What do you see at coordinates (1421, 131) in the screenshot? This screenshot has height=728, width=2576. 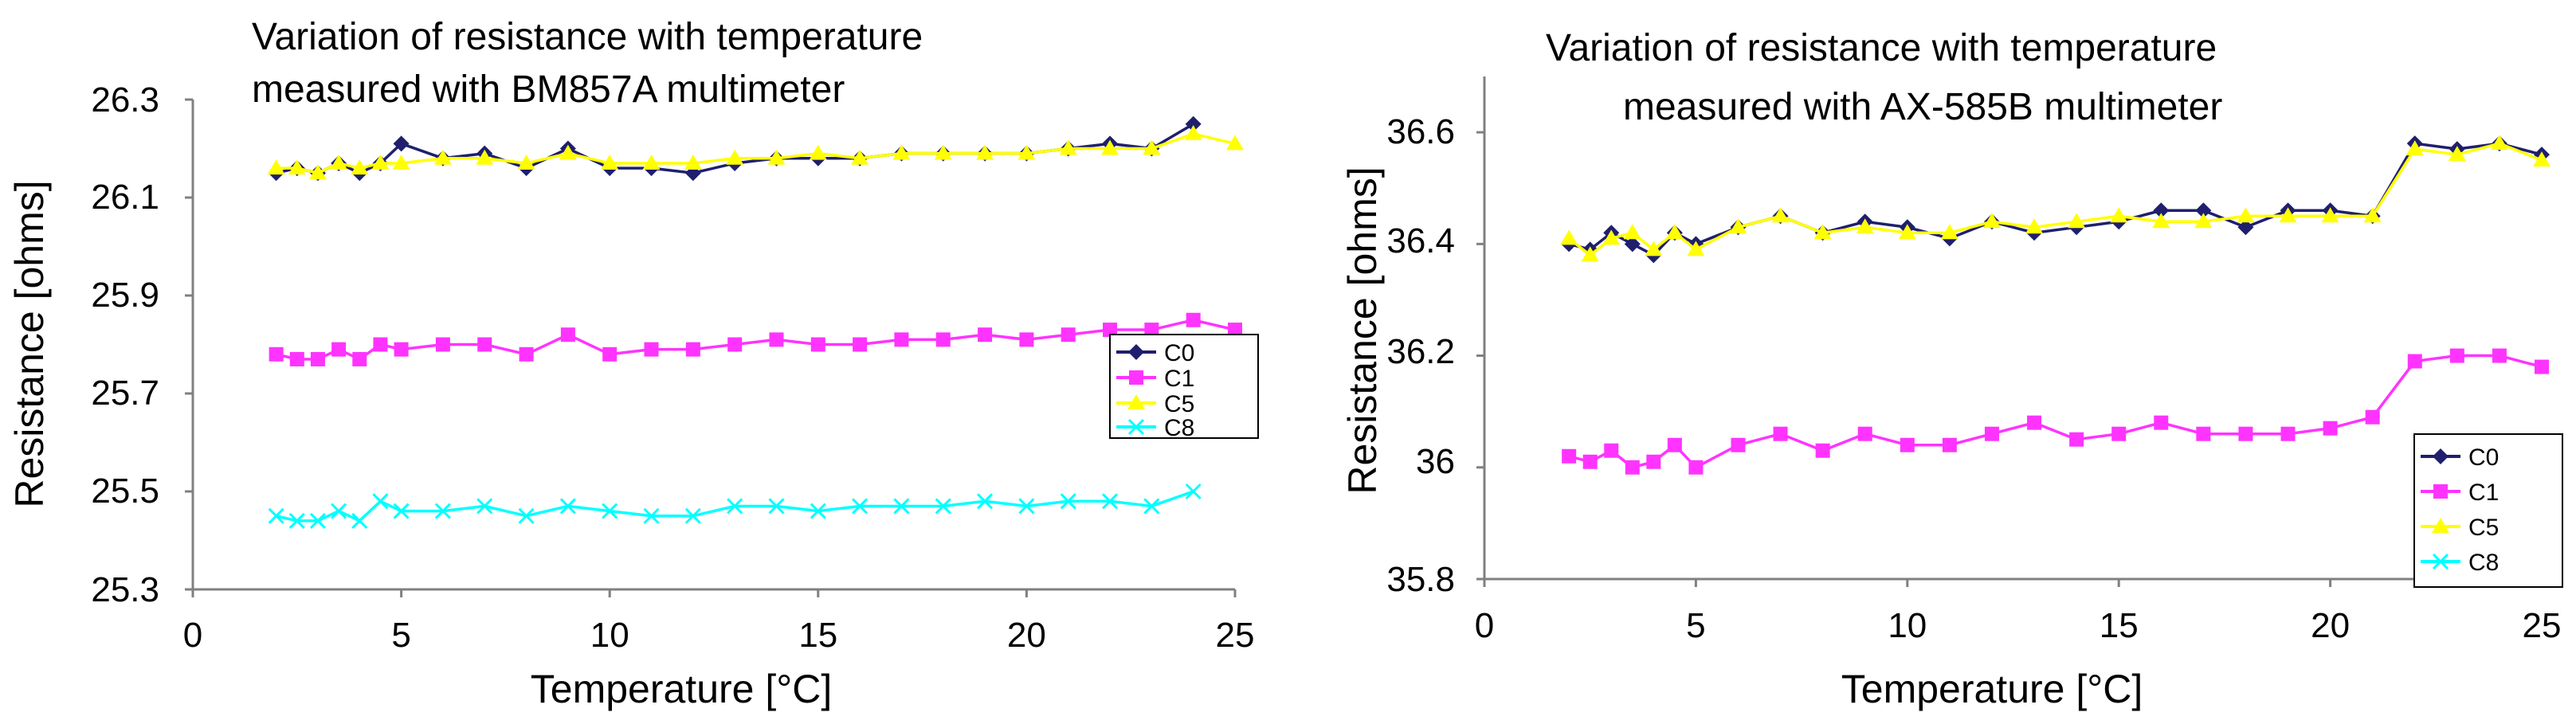 I see `y-tick-label: 36.6` at bounding box center [1421, 131].